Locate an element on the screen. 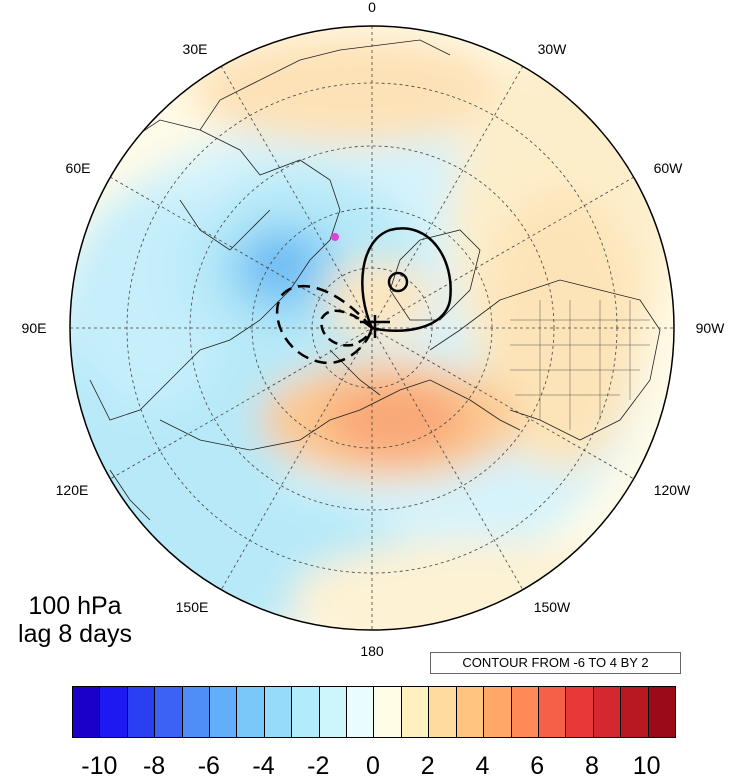 The height and width of the screenshot is (782, 729). contour-positive-loop is located at coordinates (406, 280).